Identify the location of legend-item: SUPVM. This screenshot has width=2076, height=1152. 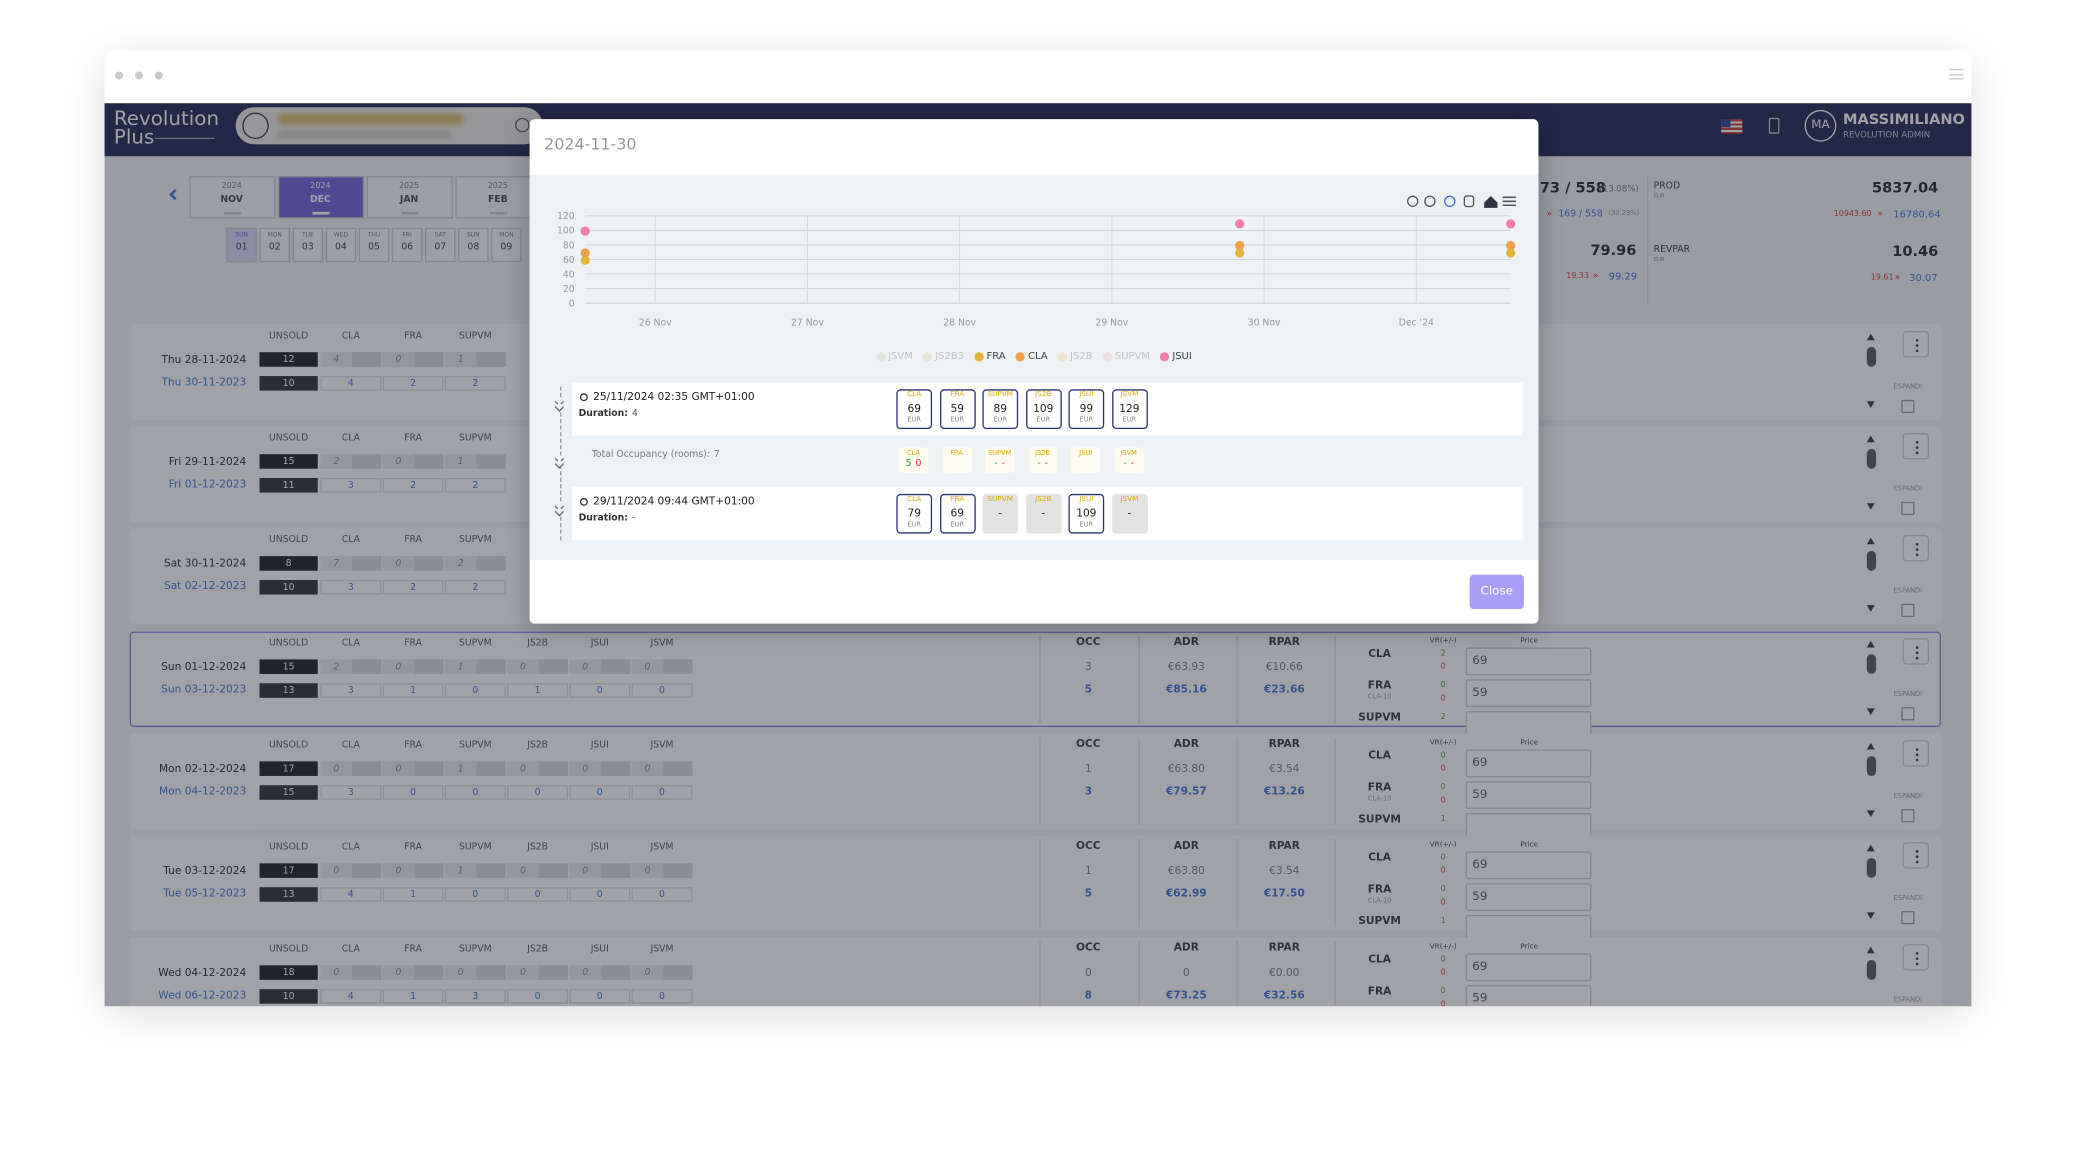
(1126, 356).